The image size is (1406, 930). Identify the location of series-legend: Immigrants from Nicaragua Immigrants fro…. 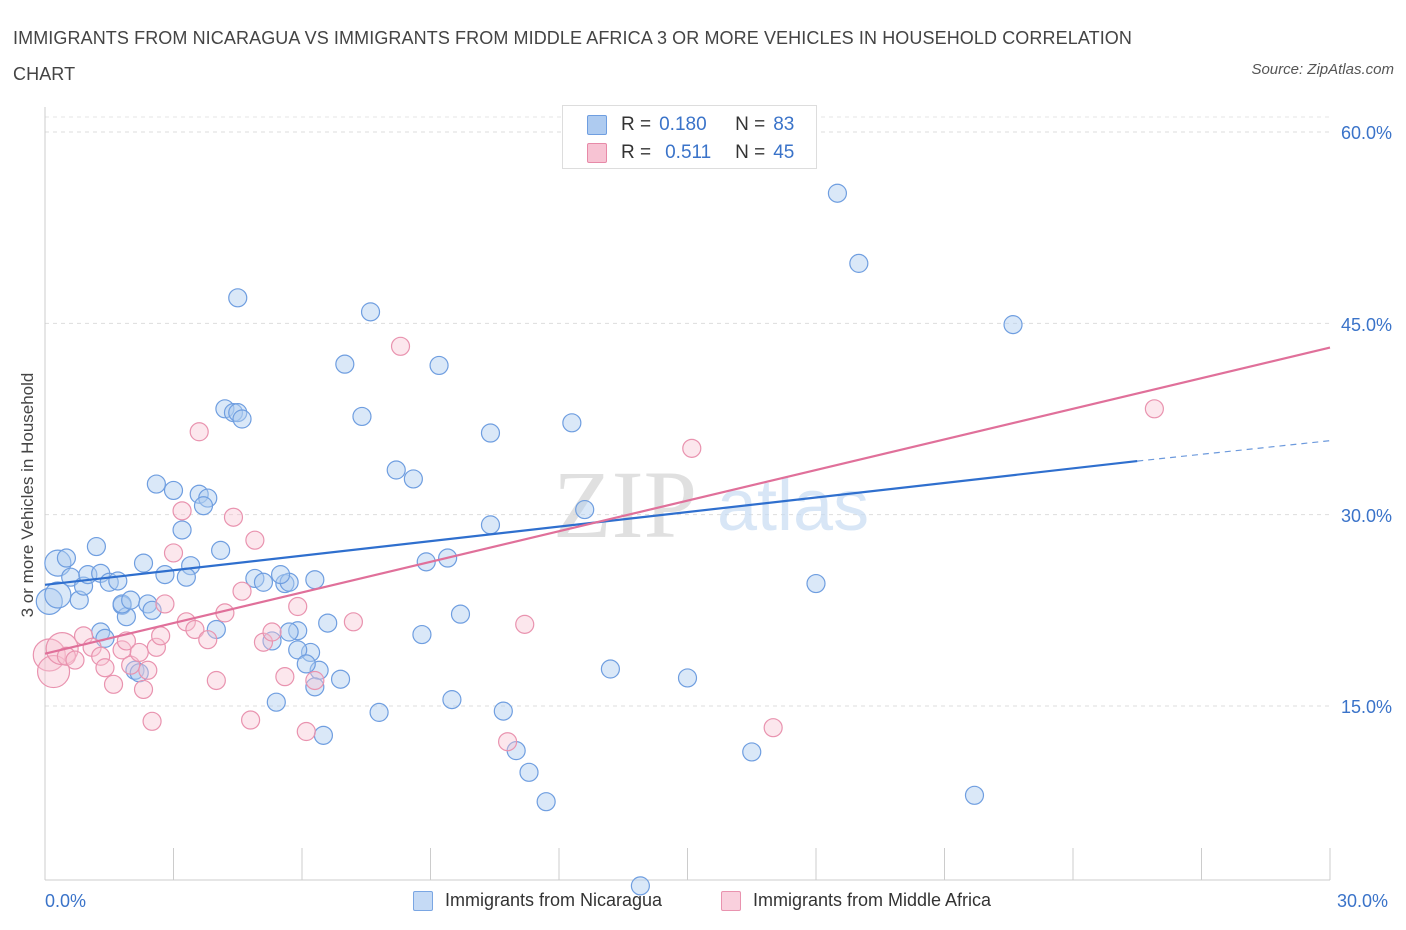
(703, 902).